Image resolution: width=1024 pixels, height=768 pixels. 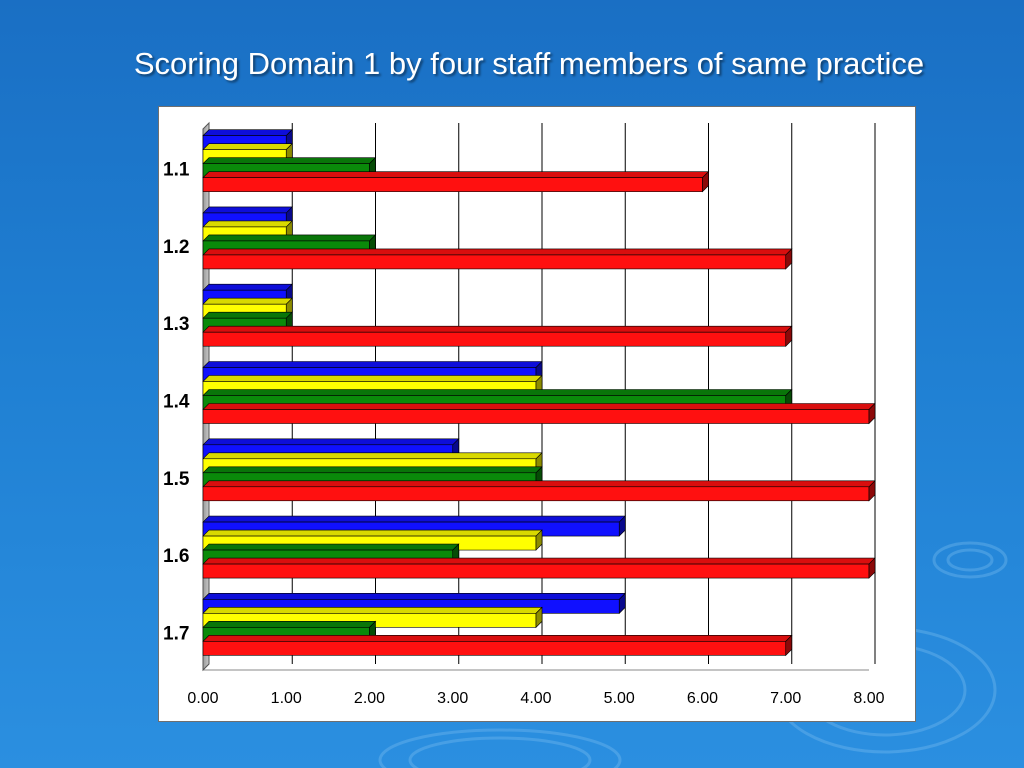 What do you see at coordinates (176, 324) in the screenshot?
I see `y-tick-label: 1.3` at bounding box center [176, 324].